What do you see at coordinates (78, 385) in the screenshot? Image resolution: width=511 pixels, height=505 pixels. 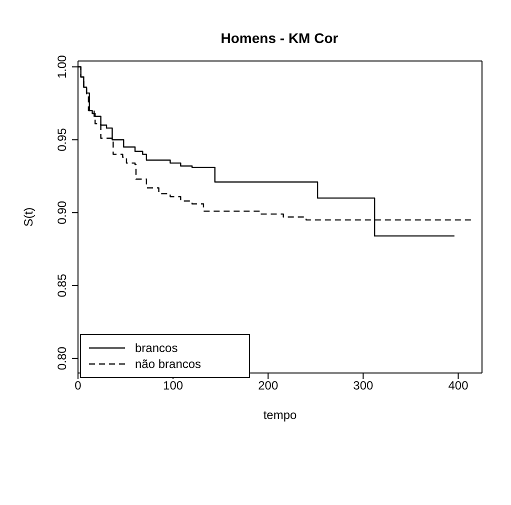 I see `x-tick-label: 0` at bounding box center [78, 385].